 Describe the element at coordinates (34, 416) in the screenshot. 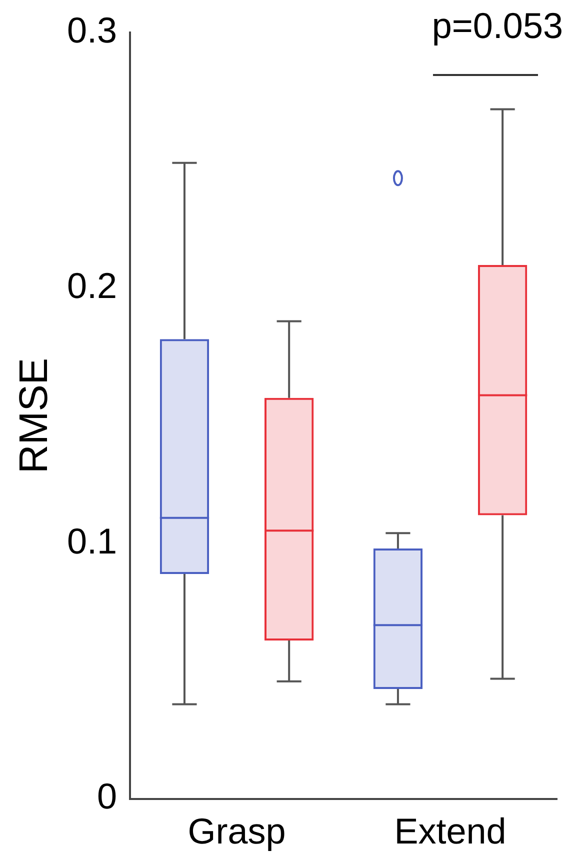

I see `y-axis-title: RMSE` at that location.